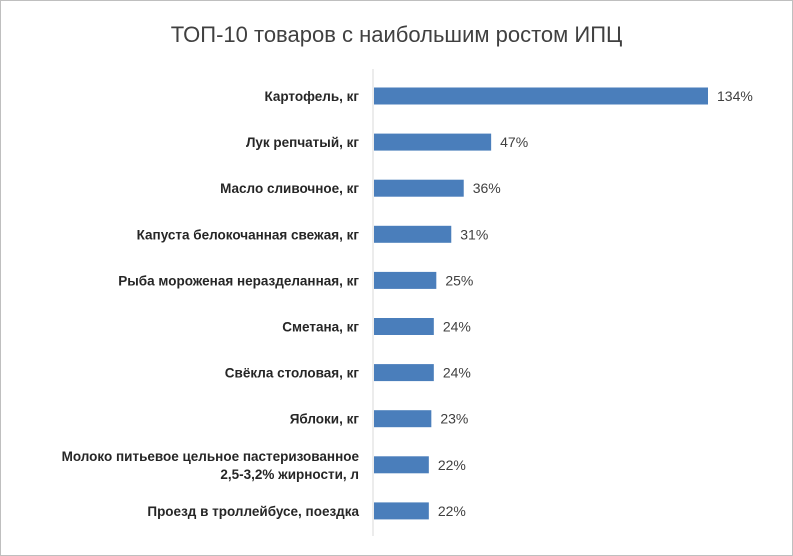 Image resolution: width=793 pixels, height=556 pixels. I want to click on category-label: Свёкла столовая, кг, so click(292, 373).